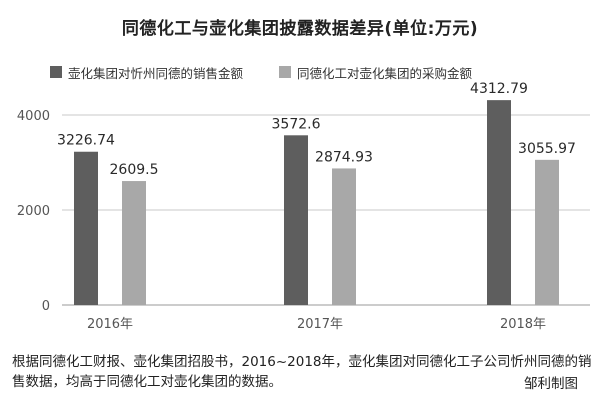 The width and height of the screenshot is (600, 404). What do you see at coordinates (296, 124) in the screenshot?
I see `data-label: 3572.6` at bounding box center [296, 124].